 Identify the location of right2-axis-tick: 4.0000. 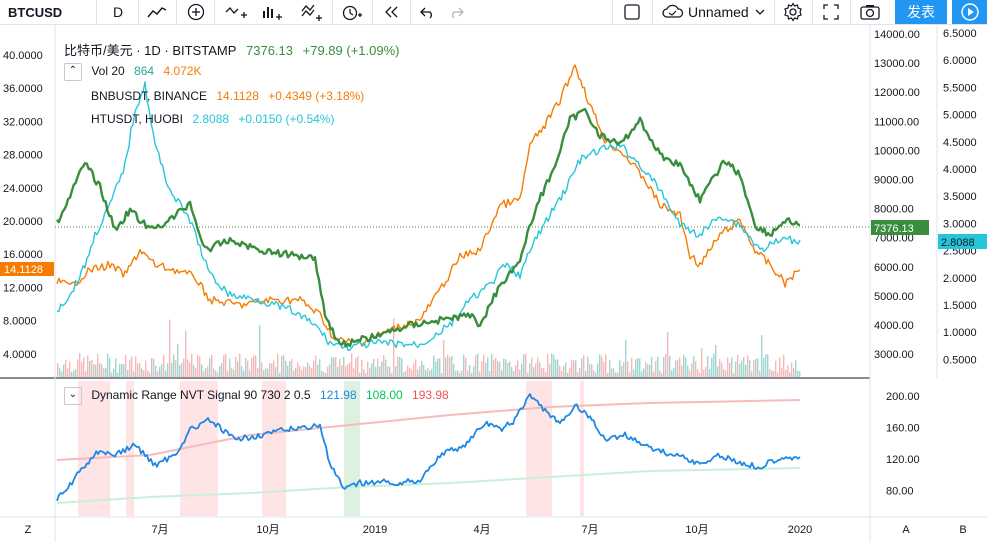
(960, 170).